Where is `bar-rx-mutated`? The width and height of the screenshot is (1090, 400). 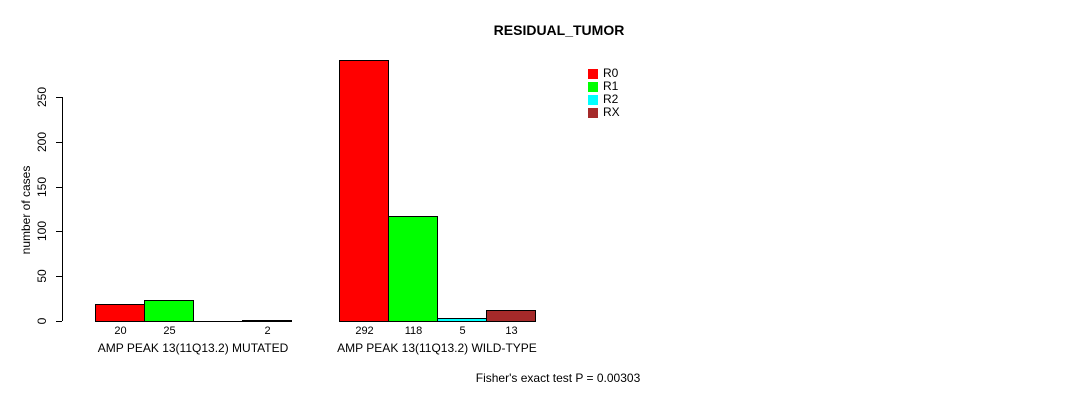
bar-rx-mutated is located at coordinates (267, 321).